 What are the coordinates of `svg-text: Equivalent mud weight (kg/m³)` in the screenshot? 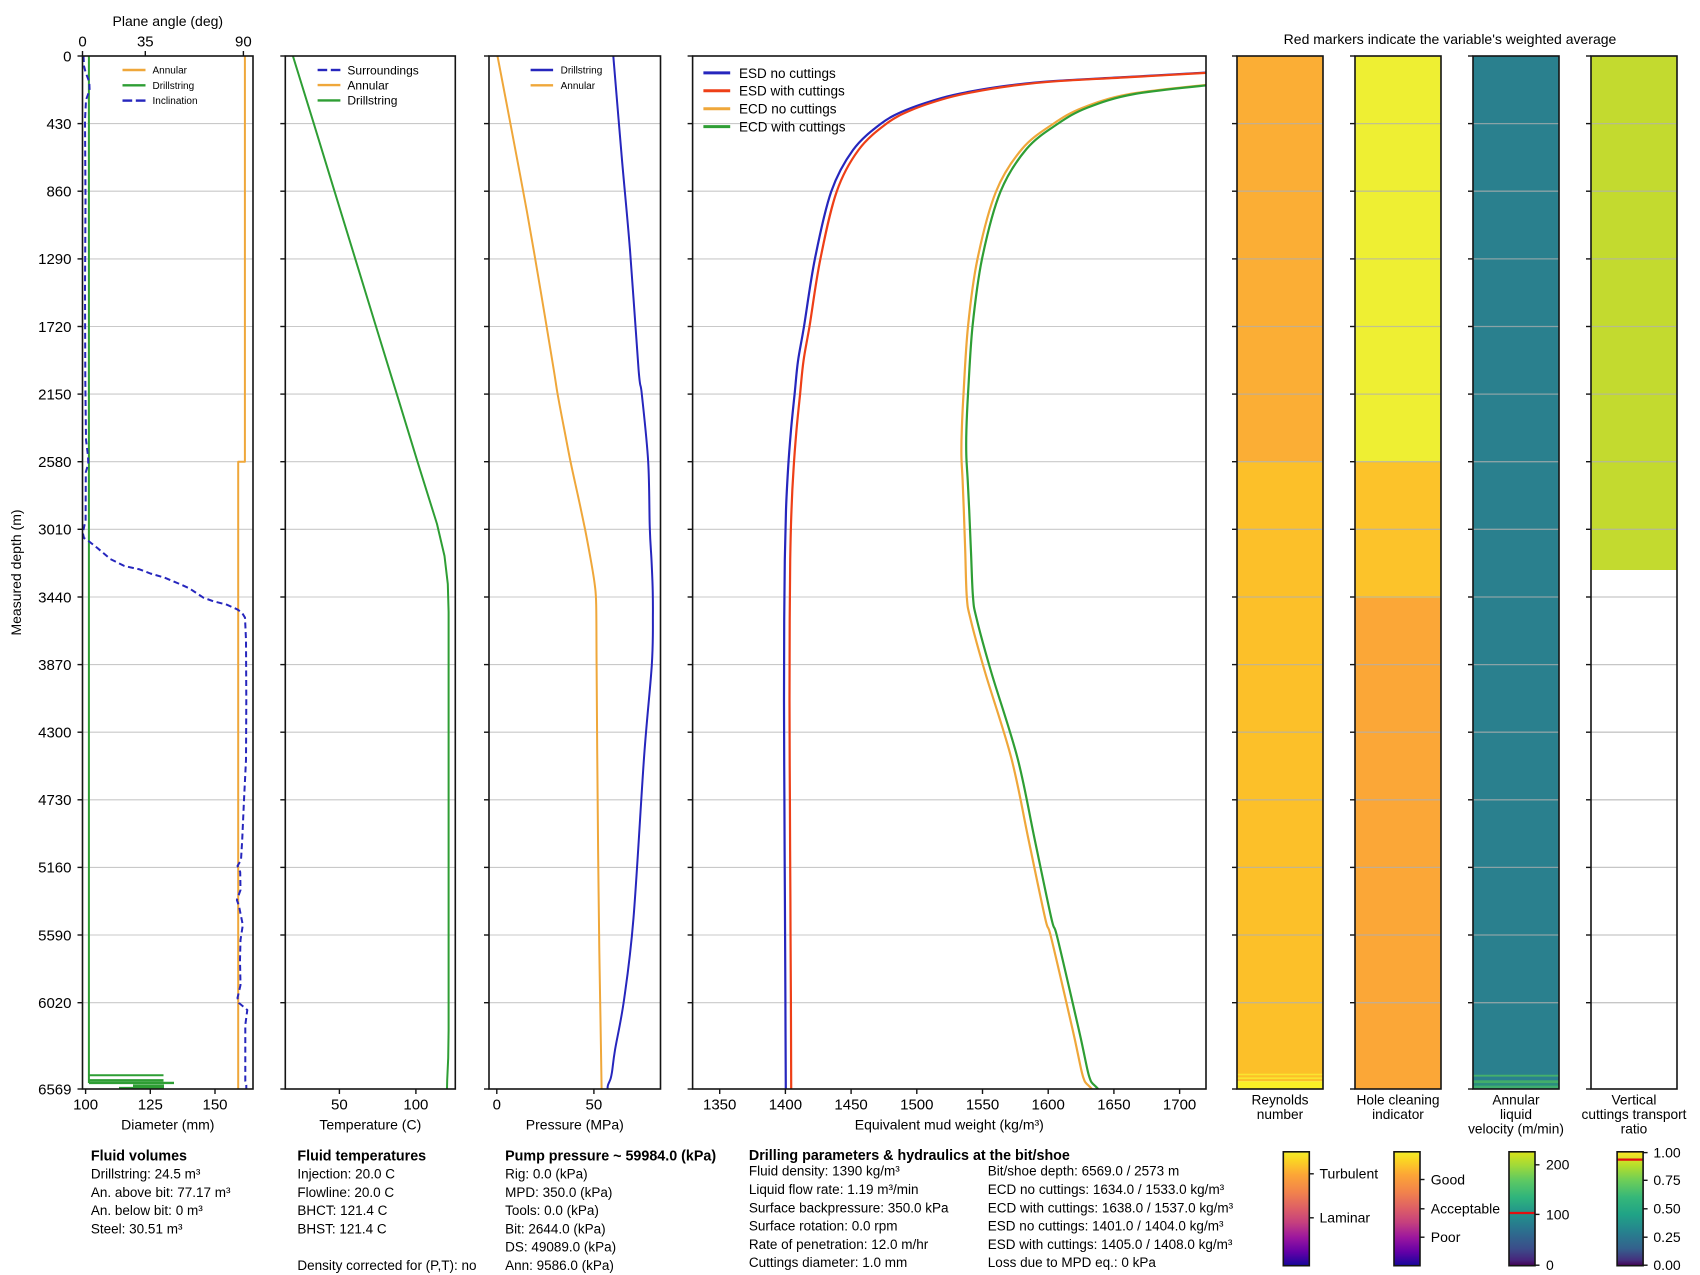 It's located at (949, 1125).